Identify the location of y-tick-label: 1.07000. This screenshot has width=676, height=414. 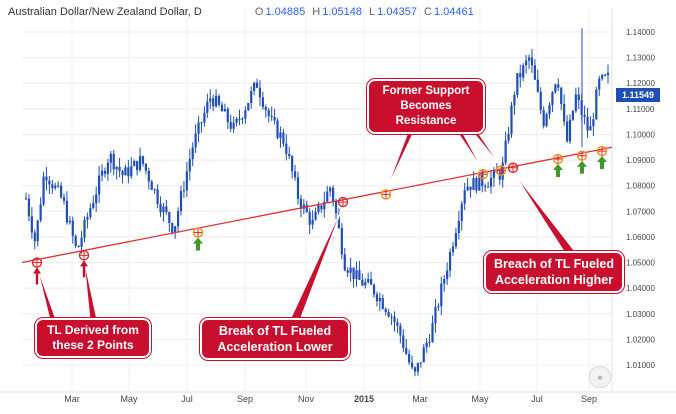
(640, 211).